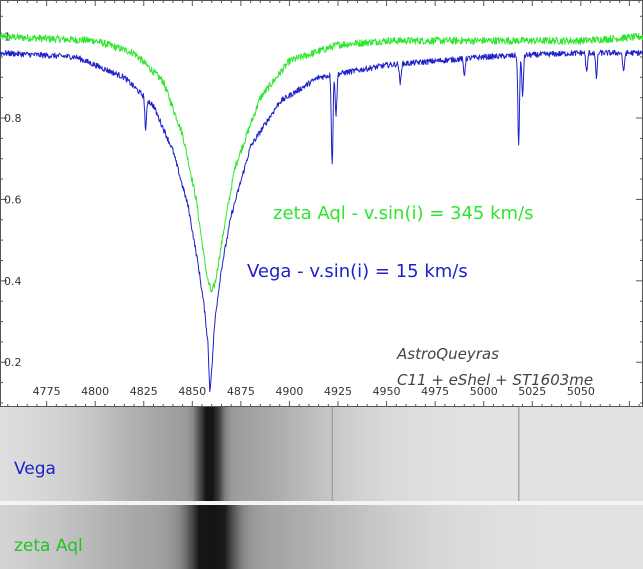  Describe the element at coordinates (435, 391) in the screenshot. I see `x-tick-label: 4975` at that location.